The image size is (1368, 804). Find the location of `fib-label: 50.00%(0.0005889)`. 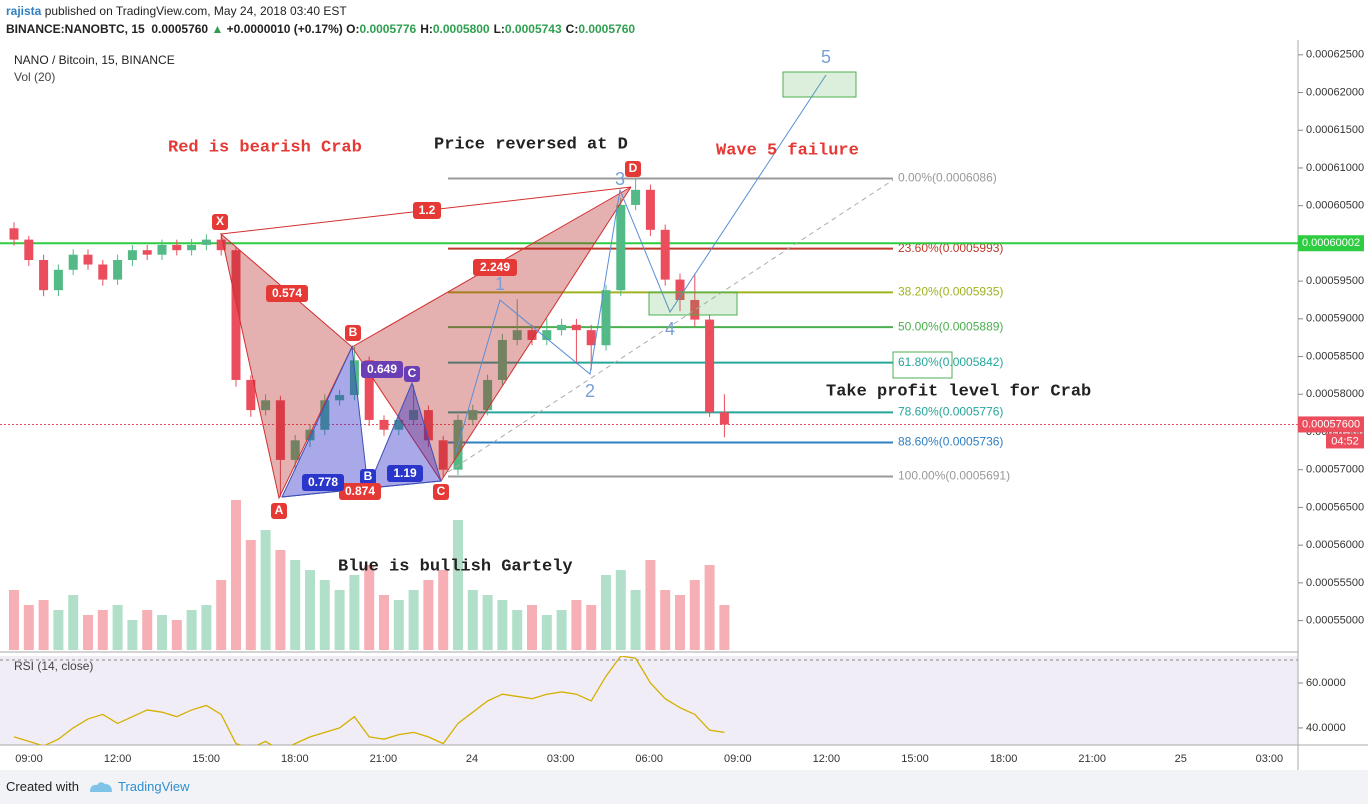

fib-label: 50.00%(0.0005889) is located at coordinates (950, 326).